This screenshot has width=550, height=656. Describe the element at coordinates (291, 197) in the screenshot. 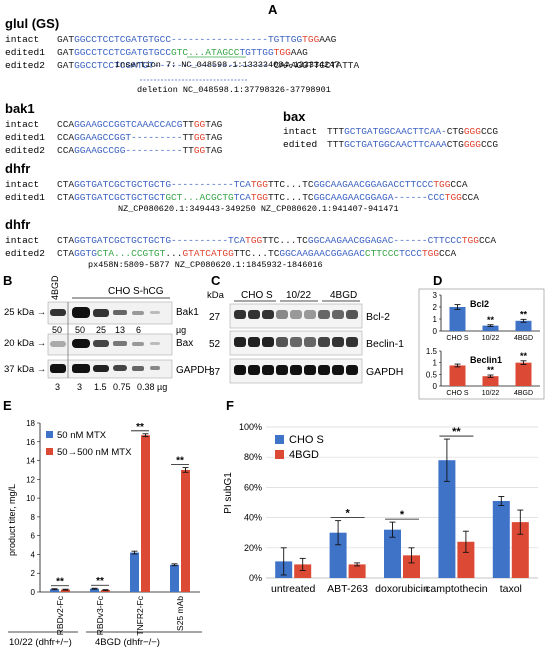

I see `dhfr1-seq-1-seg-7: TTC...TC` at that location.